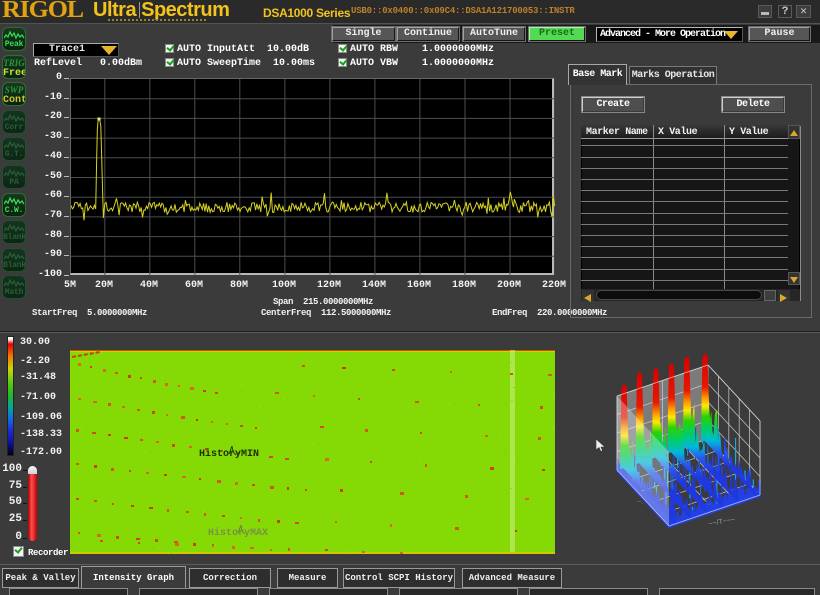 The width and height of the screenshot is (820, 595). I want to click on svg-text: ~~/T~~~, so click(721, 522).